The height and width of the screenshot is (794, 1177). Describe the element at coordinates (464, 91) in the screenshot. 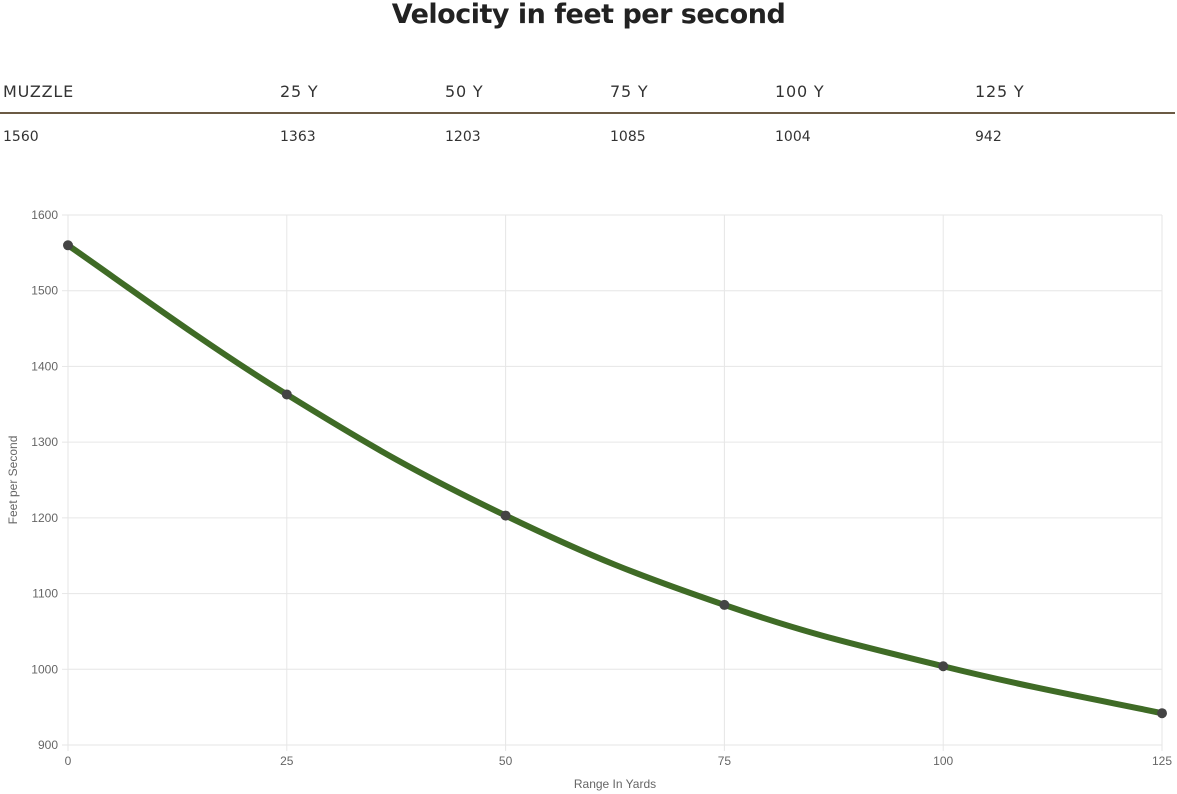

I see `header-50y: 50 Y` at that location.